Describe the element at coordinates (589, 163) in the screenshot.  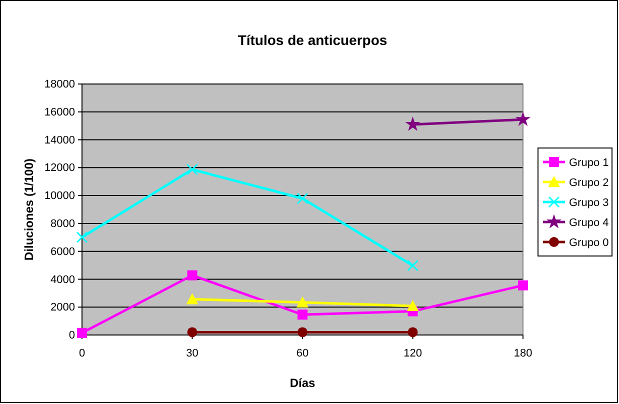
I see `legend-label: Grupo 1` at that location.